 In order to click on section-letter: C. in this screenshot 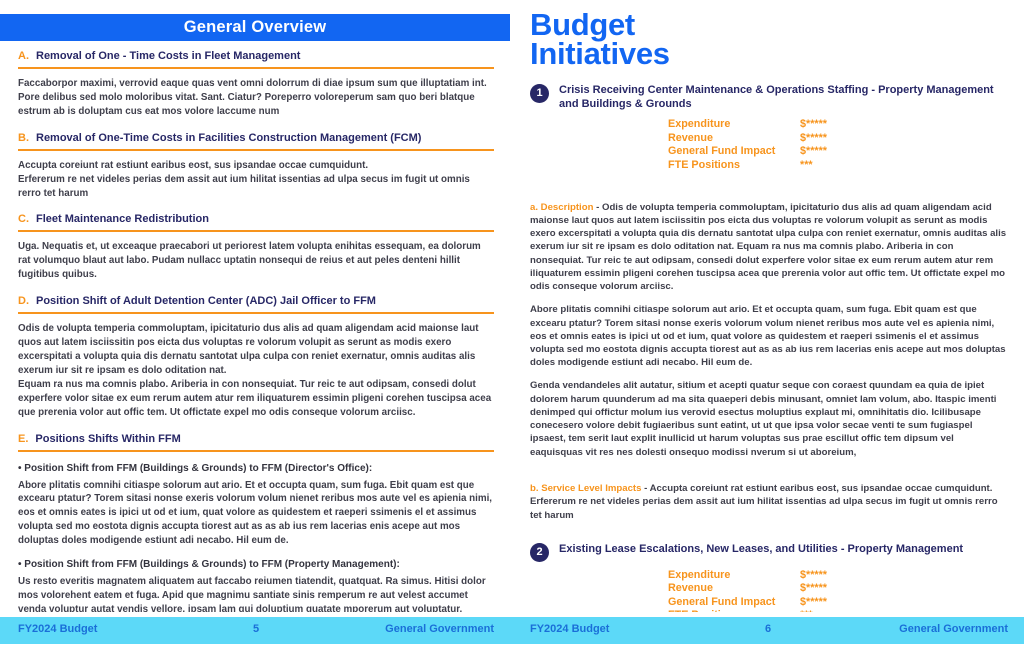, I will do `click(23, 219)`.